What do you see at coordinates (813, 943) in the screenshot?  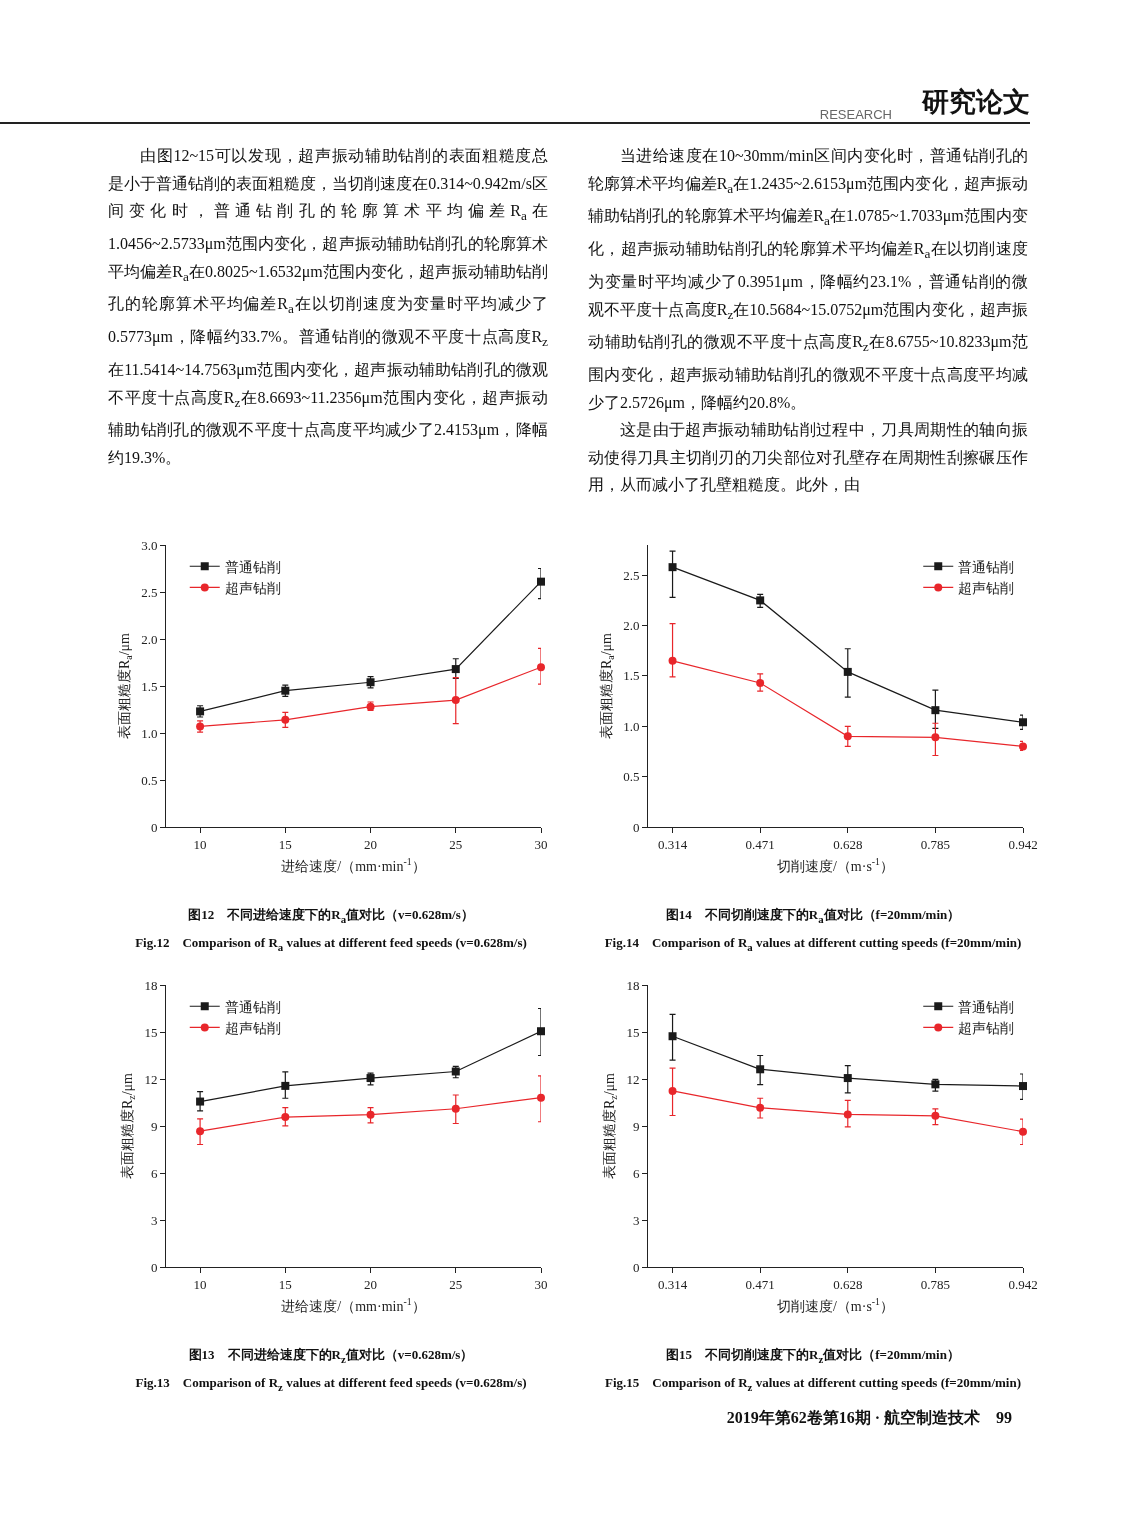 I see `text: Fig.14 Comparison of R$_{a}$ values at different cutting speeds (f=20mm/min)` at bounding box center [813, 943].